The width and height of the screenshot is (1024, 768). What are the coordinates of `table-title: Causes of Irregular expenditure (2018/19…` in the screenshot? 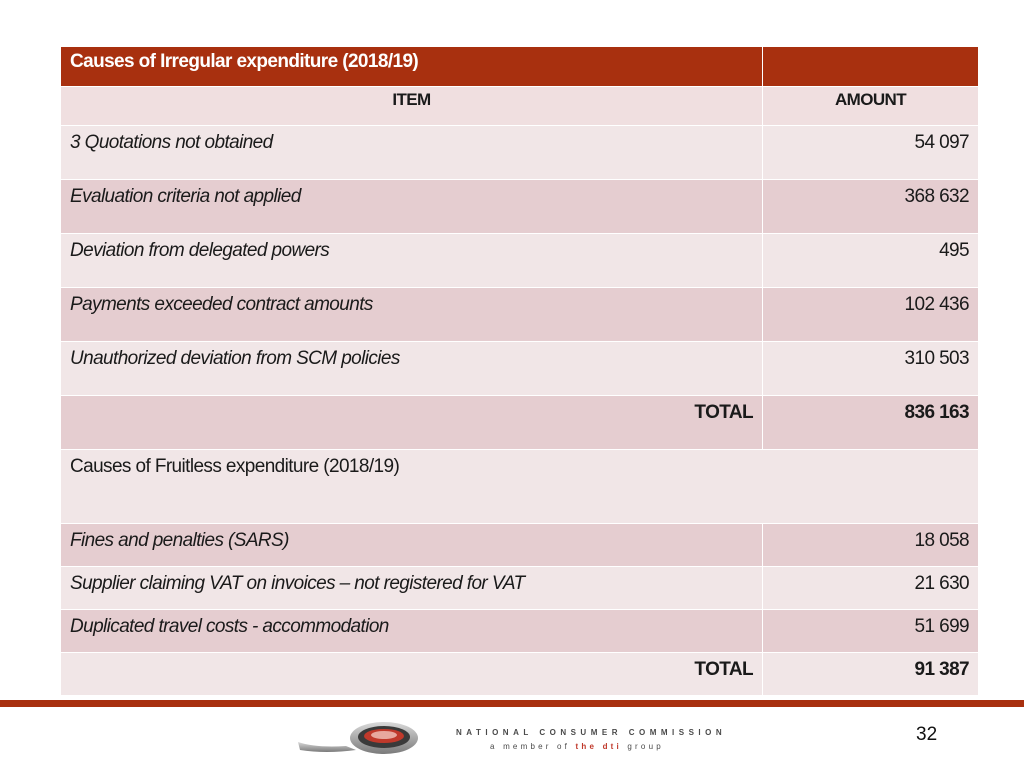 It's located at (411, 66).